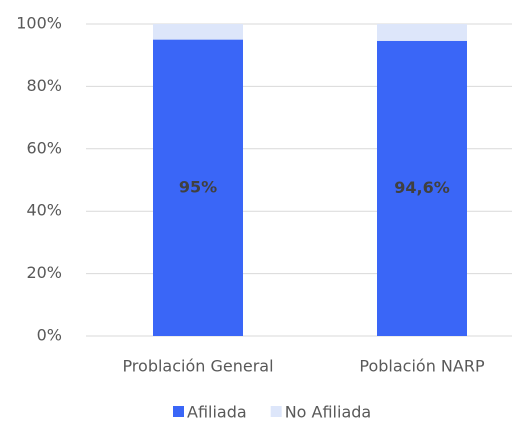  What do you see at coordinates (44, 210) in the screenshot?
I see `y-tick-label: 40%` at bounding box center [44, 210].